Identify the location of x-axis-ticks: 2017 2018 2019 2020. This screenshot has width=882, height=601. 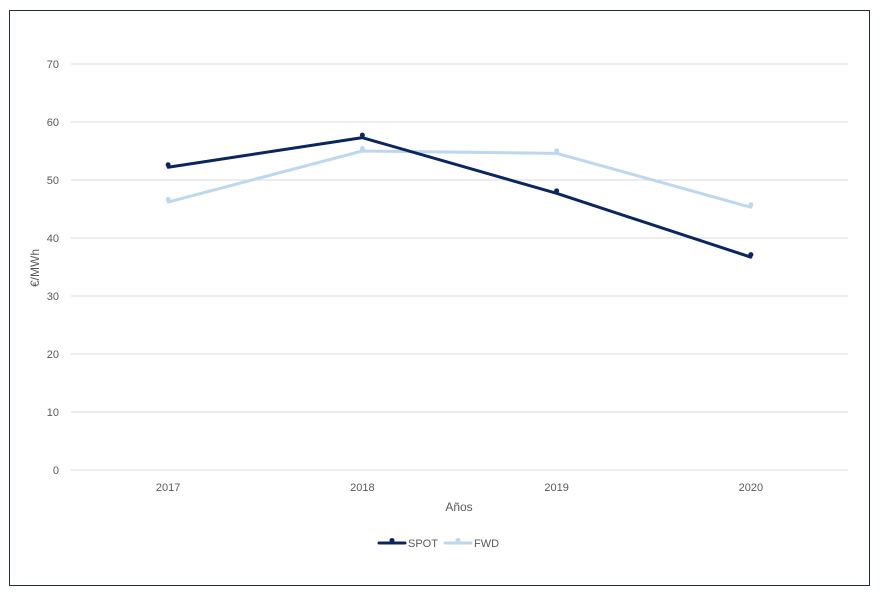
(459, 488).